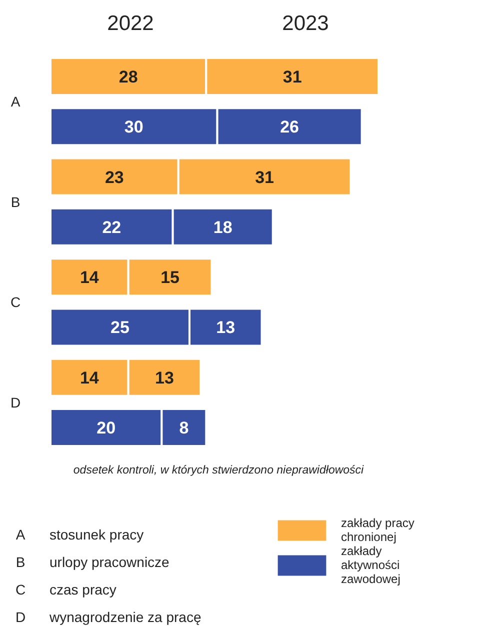 The width and height of the screenshot is (490, 626). I want to click on y-tick-label: D, so click(15, 402).